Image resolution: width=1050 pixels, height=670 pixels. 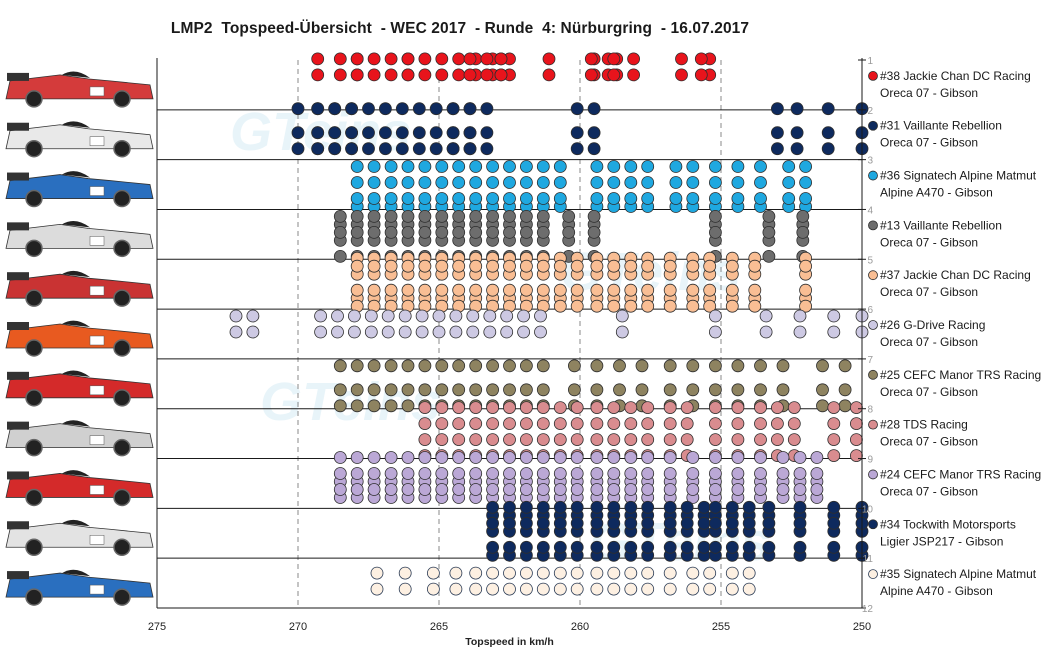 What do you see at coordinates (439, 627) in the screenshot?
I see `x-tick-label: 265` at bounding box center [439, 627].